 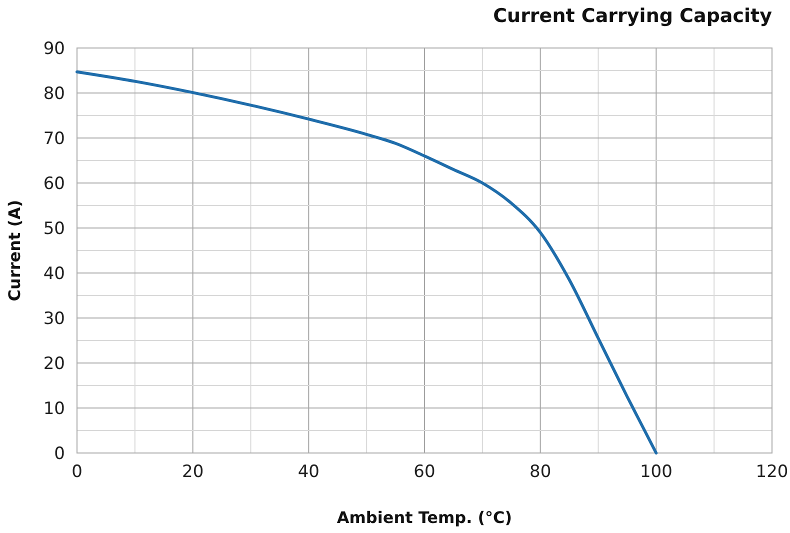 What do you see at coordinates (54, 184) in the screenshot?
I see `y-tick-label: 60` at bounding box center [54, 184].